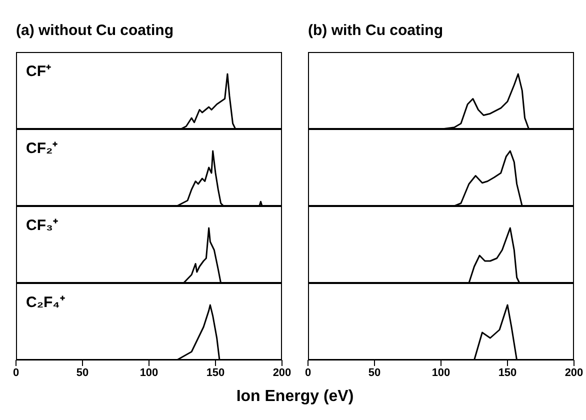  Describe the element at coordinates (38, 71) in the screenshot. I see `annotation: CF⁺` at that location.